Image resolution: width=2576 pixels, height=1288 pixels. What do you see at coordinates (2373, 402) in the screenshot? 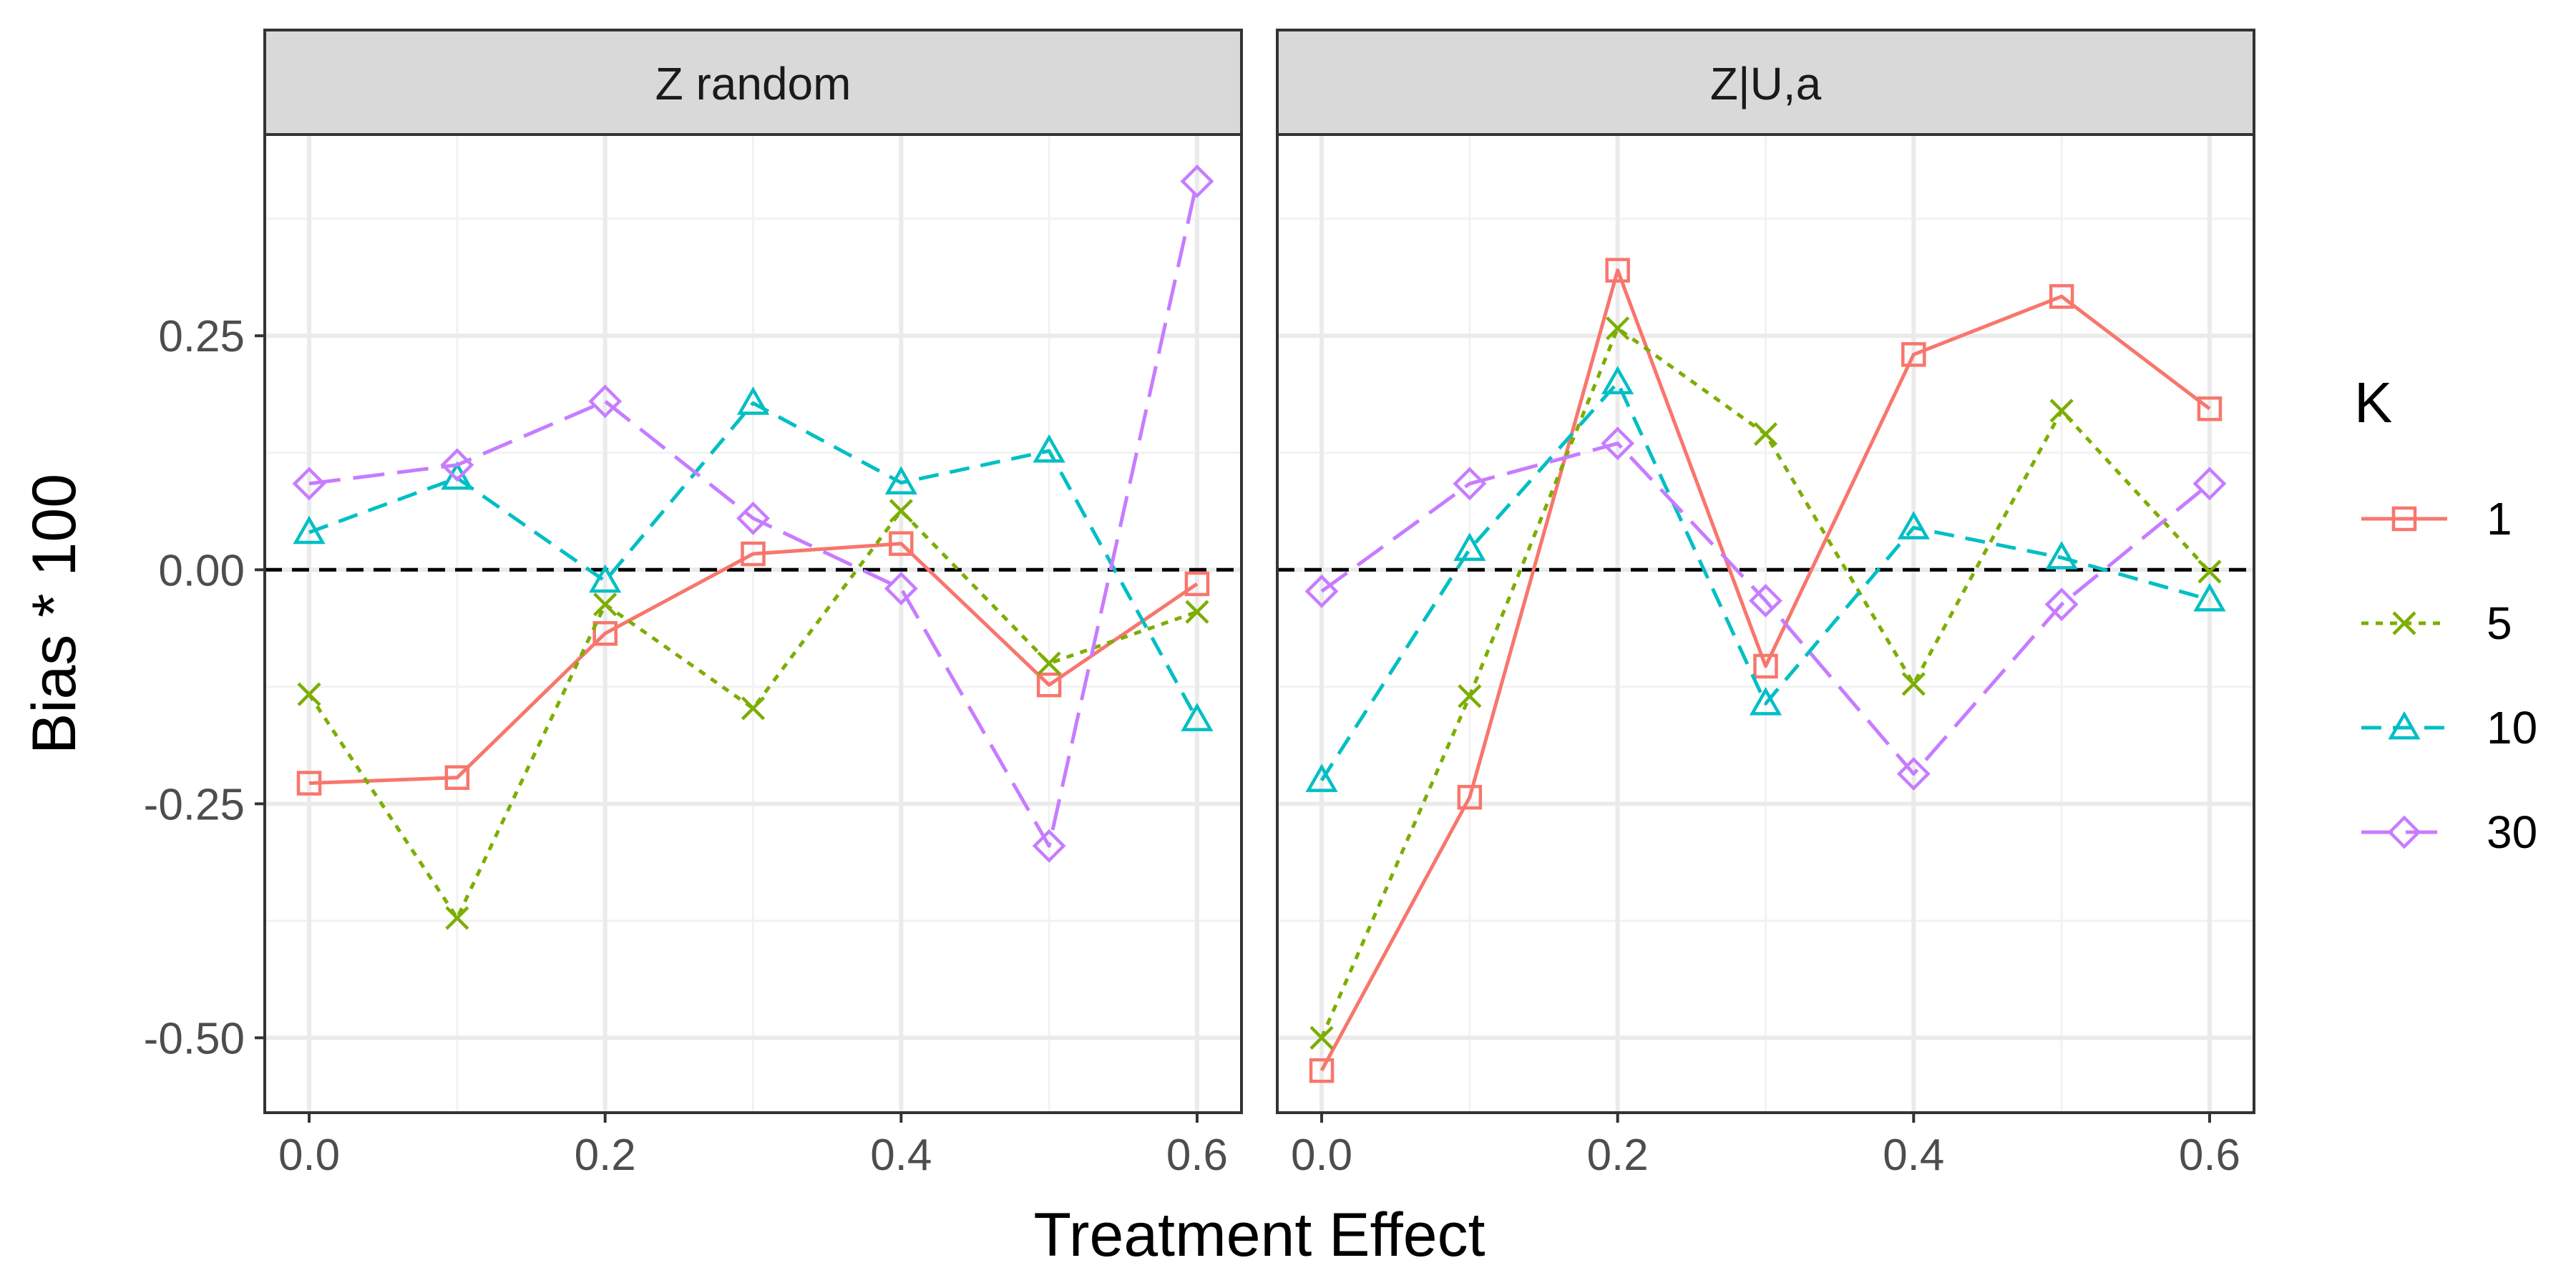
I see `legend-title: K` at bounding box center [2373, 402].